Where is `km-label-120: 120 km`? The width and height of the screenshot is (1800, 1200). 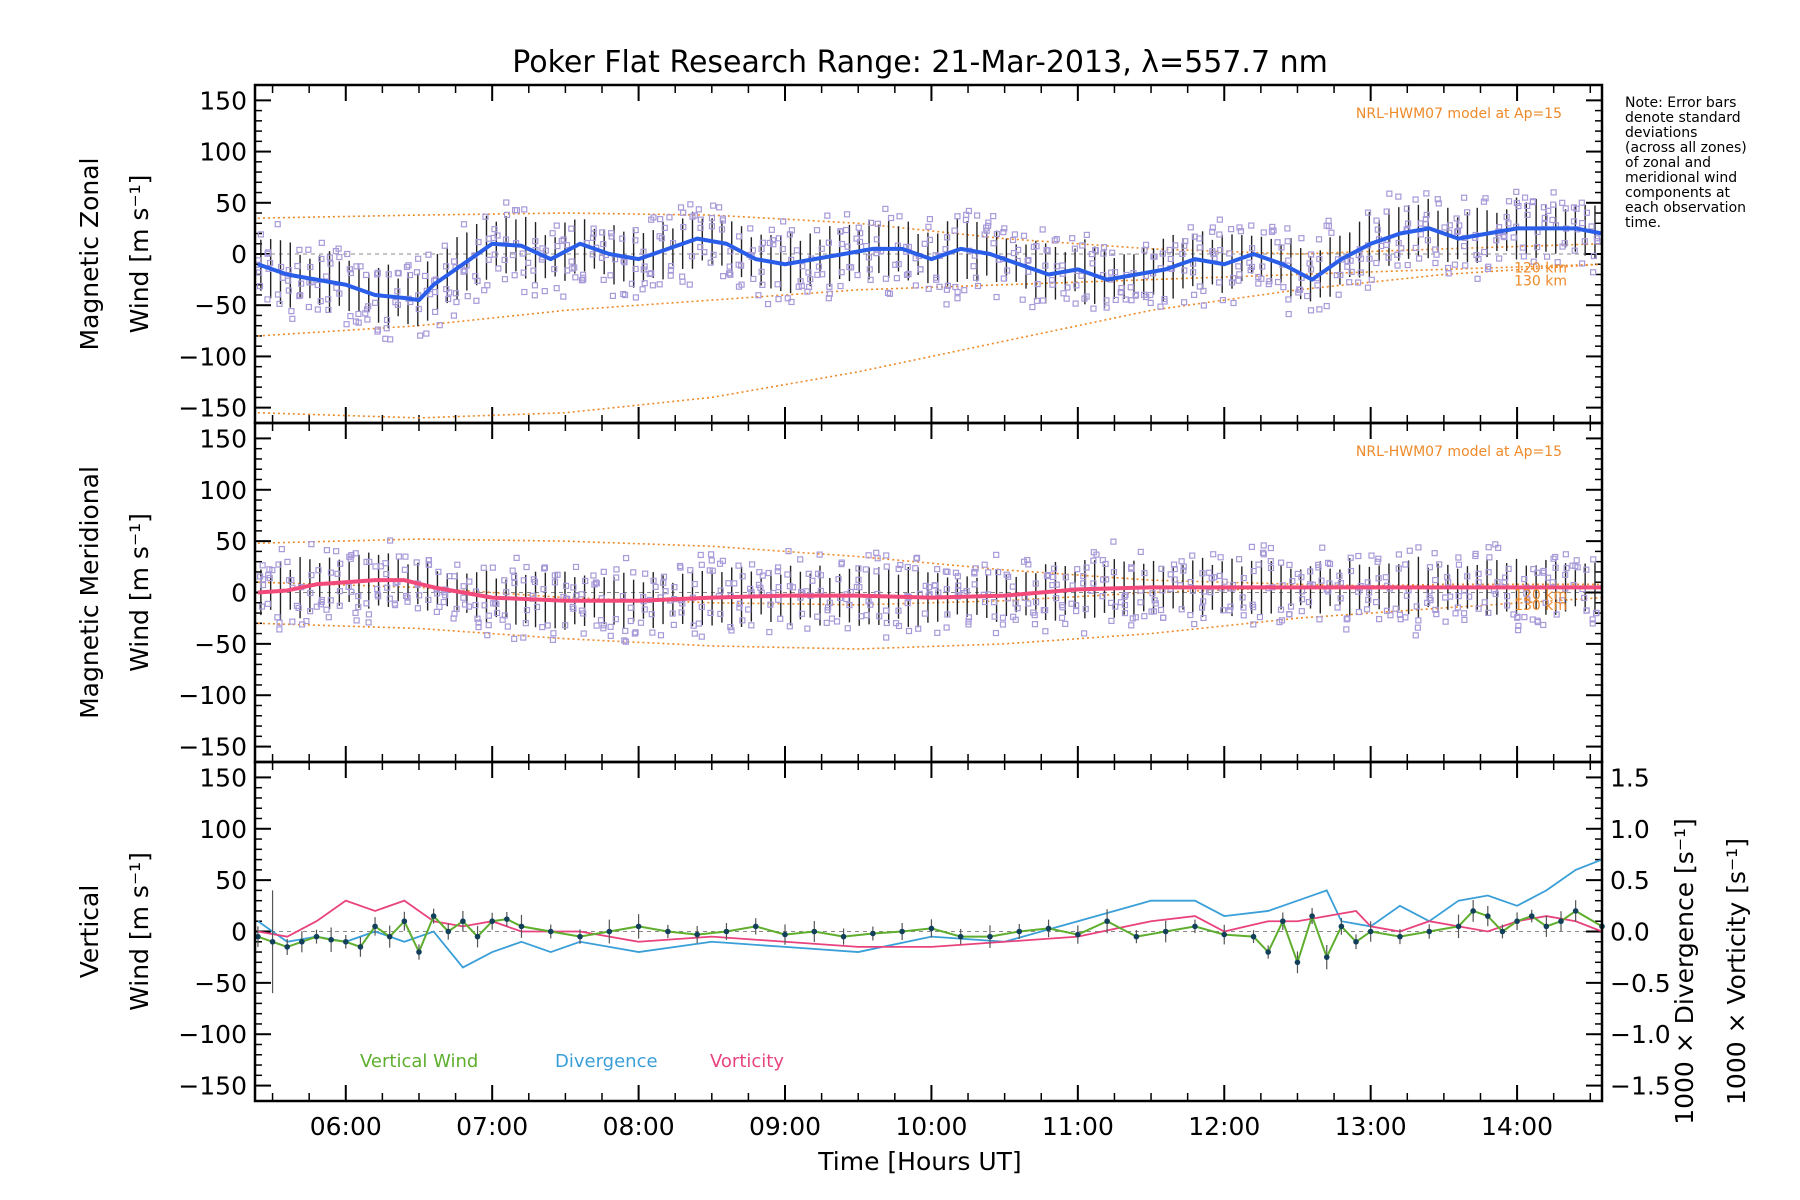 km-label-120: 120 km is located at coordinates (1540, 268).